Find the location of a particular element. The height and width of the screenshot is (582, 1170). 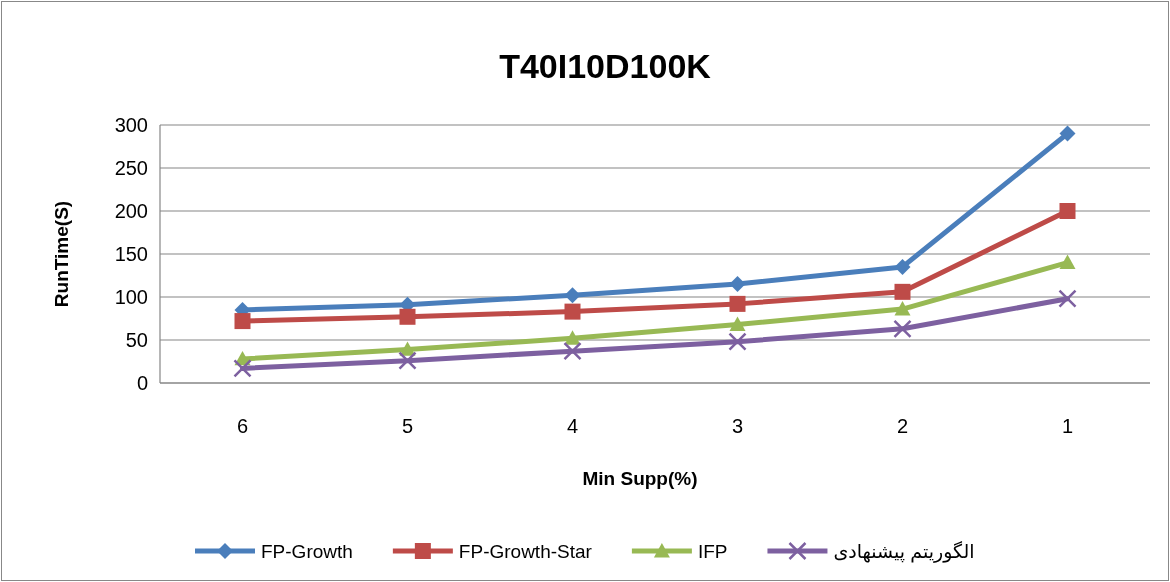

x-tick-label: 5 is located at coordinates (407, 426).